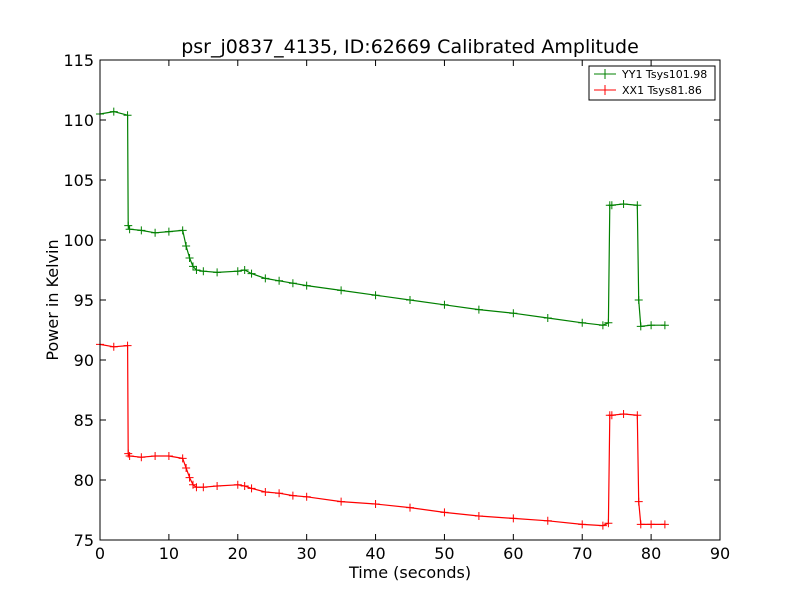 Image resolution: width=800 pixels, height=600 pixels. I want to click on y-axis-label: Power in Kelvin, so click(52, 299).